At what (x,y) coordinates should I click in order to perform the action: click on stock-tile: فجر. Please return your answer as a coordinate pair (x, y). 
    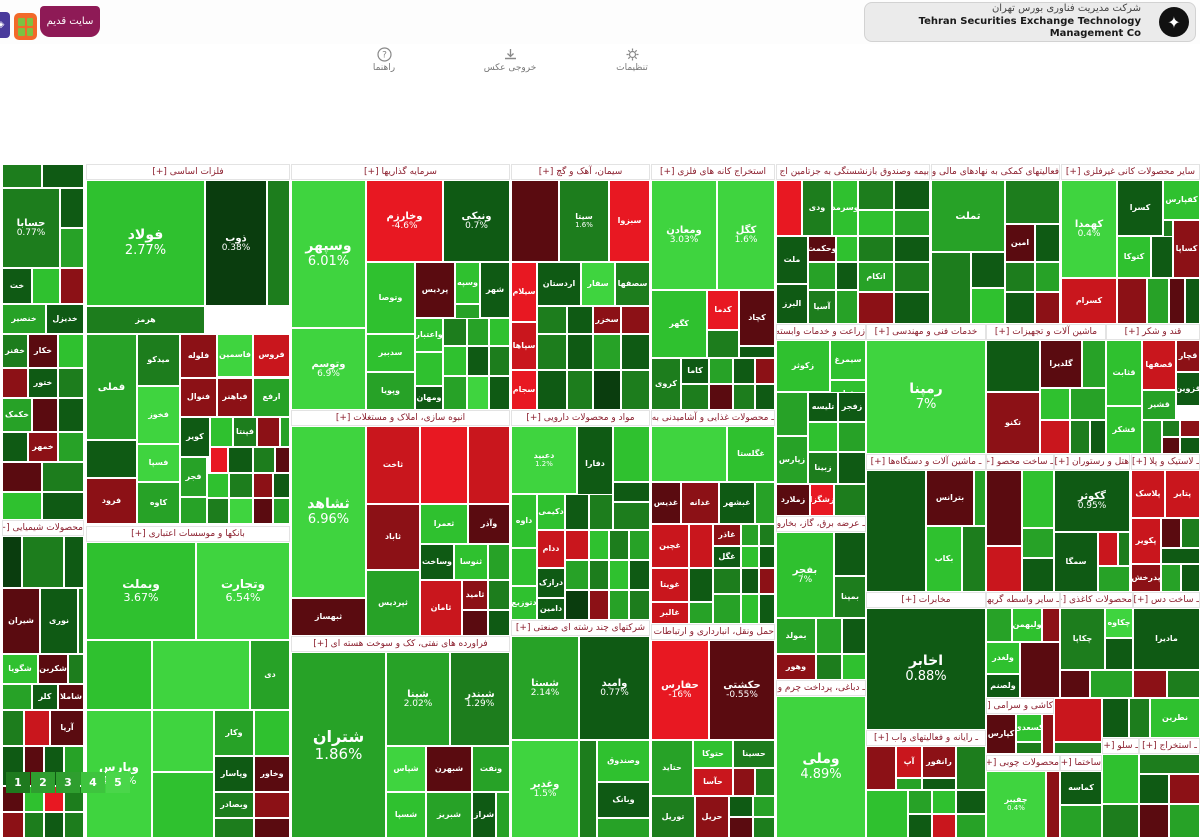
    Looking at the image, I should click on (193, 477).